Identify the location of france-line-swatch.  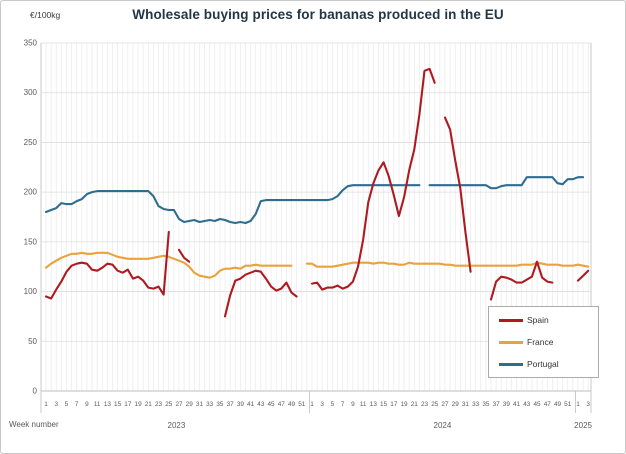
(511, 342).